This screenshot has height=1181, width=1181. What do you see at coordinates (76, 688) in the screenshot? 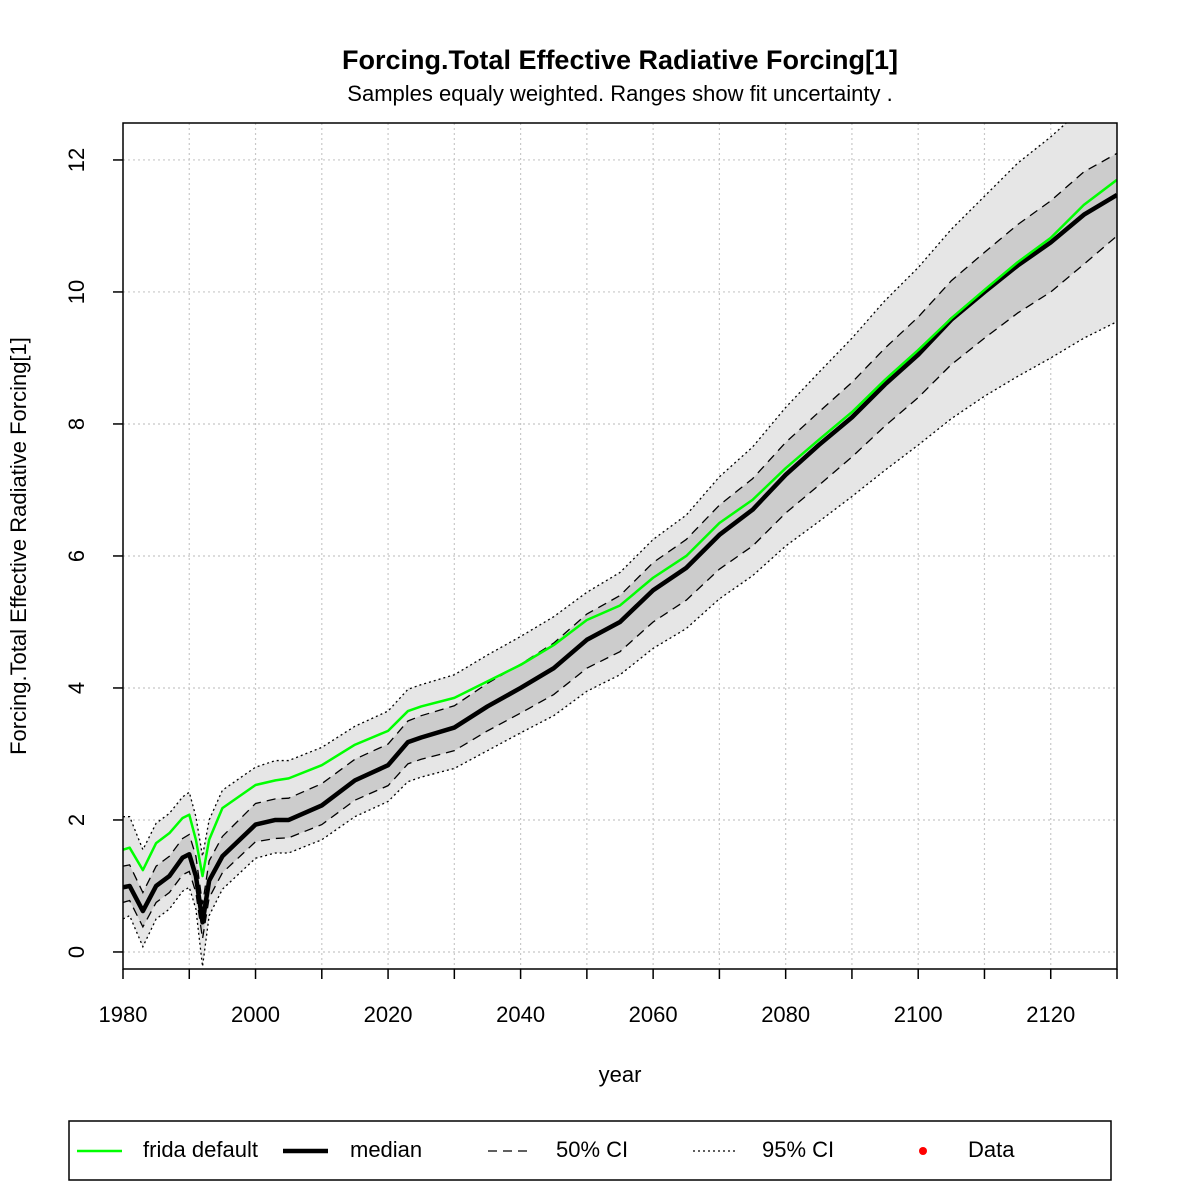
I see `y-tick-label: 4` at bounding box center [76, 688].